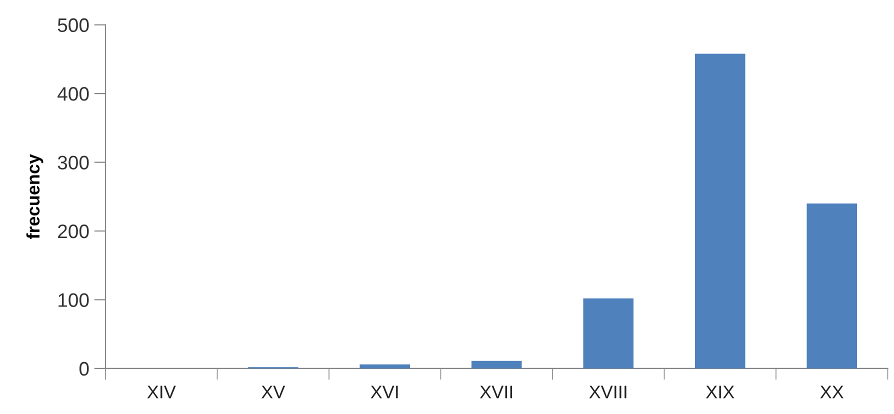  I want to click on x-tick-label: XIX, so click(720, 392).